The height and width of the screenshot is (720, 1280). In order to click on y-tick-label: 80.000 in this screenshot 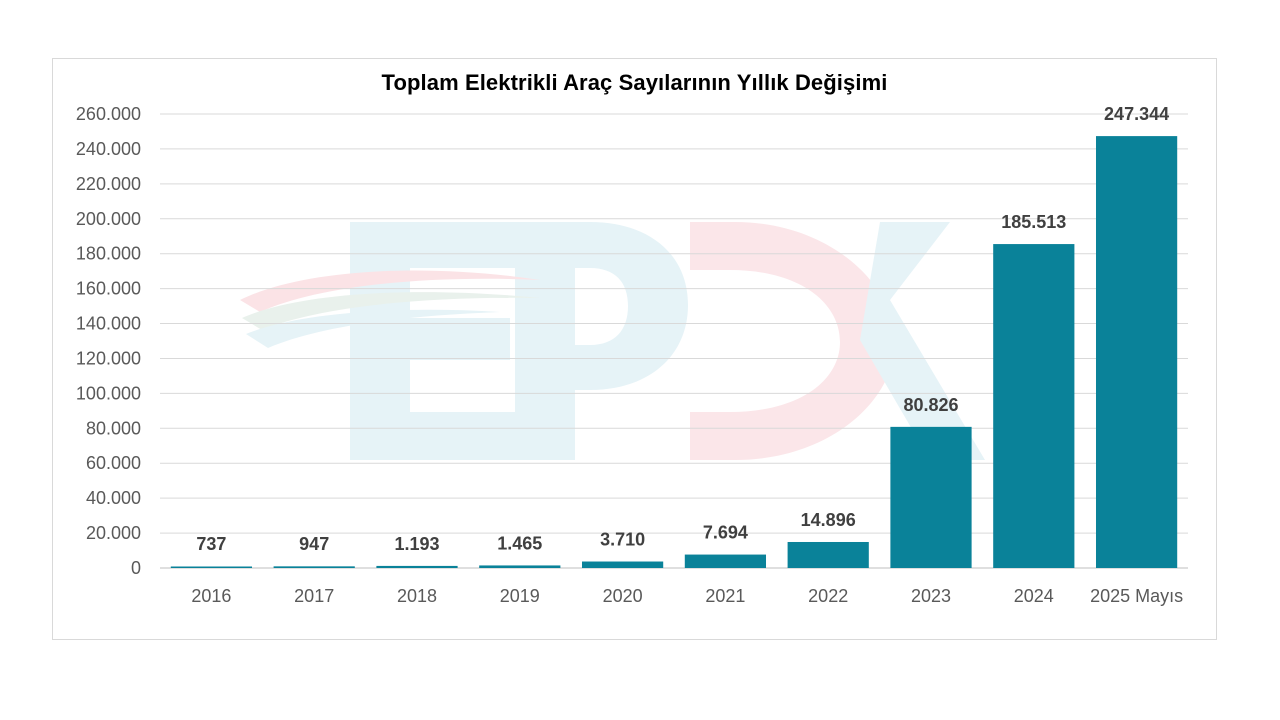, I will do `click(113, 428)`.